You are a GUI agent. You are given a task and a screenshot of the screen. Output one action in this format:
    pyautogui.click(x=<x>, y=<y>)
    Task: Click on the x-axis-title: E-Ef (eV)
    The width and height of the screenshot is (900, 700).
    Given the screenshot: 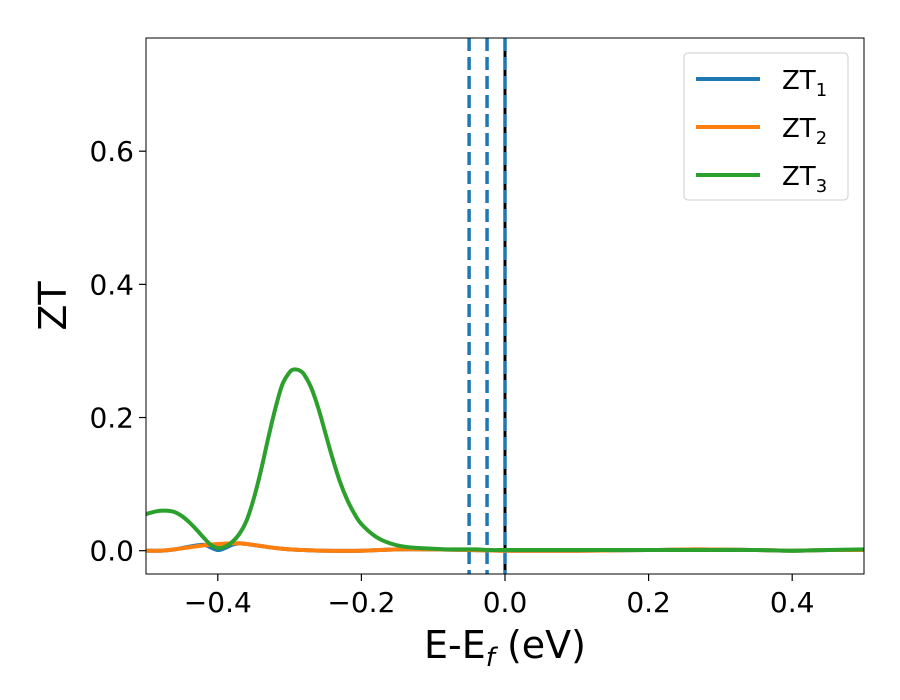 What is the action you would take?
    pyautogui.click(x=505, y=648)
    